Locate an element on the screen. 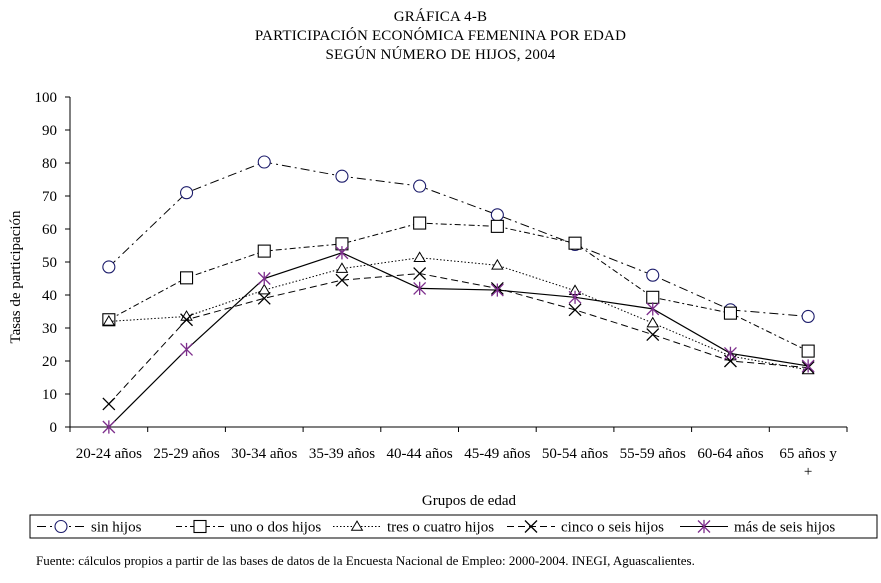 This screenshot has height=583, width=881. y-tick-label: 10 is located at coordinates (49, 395).